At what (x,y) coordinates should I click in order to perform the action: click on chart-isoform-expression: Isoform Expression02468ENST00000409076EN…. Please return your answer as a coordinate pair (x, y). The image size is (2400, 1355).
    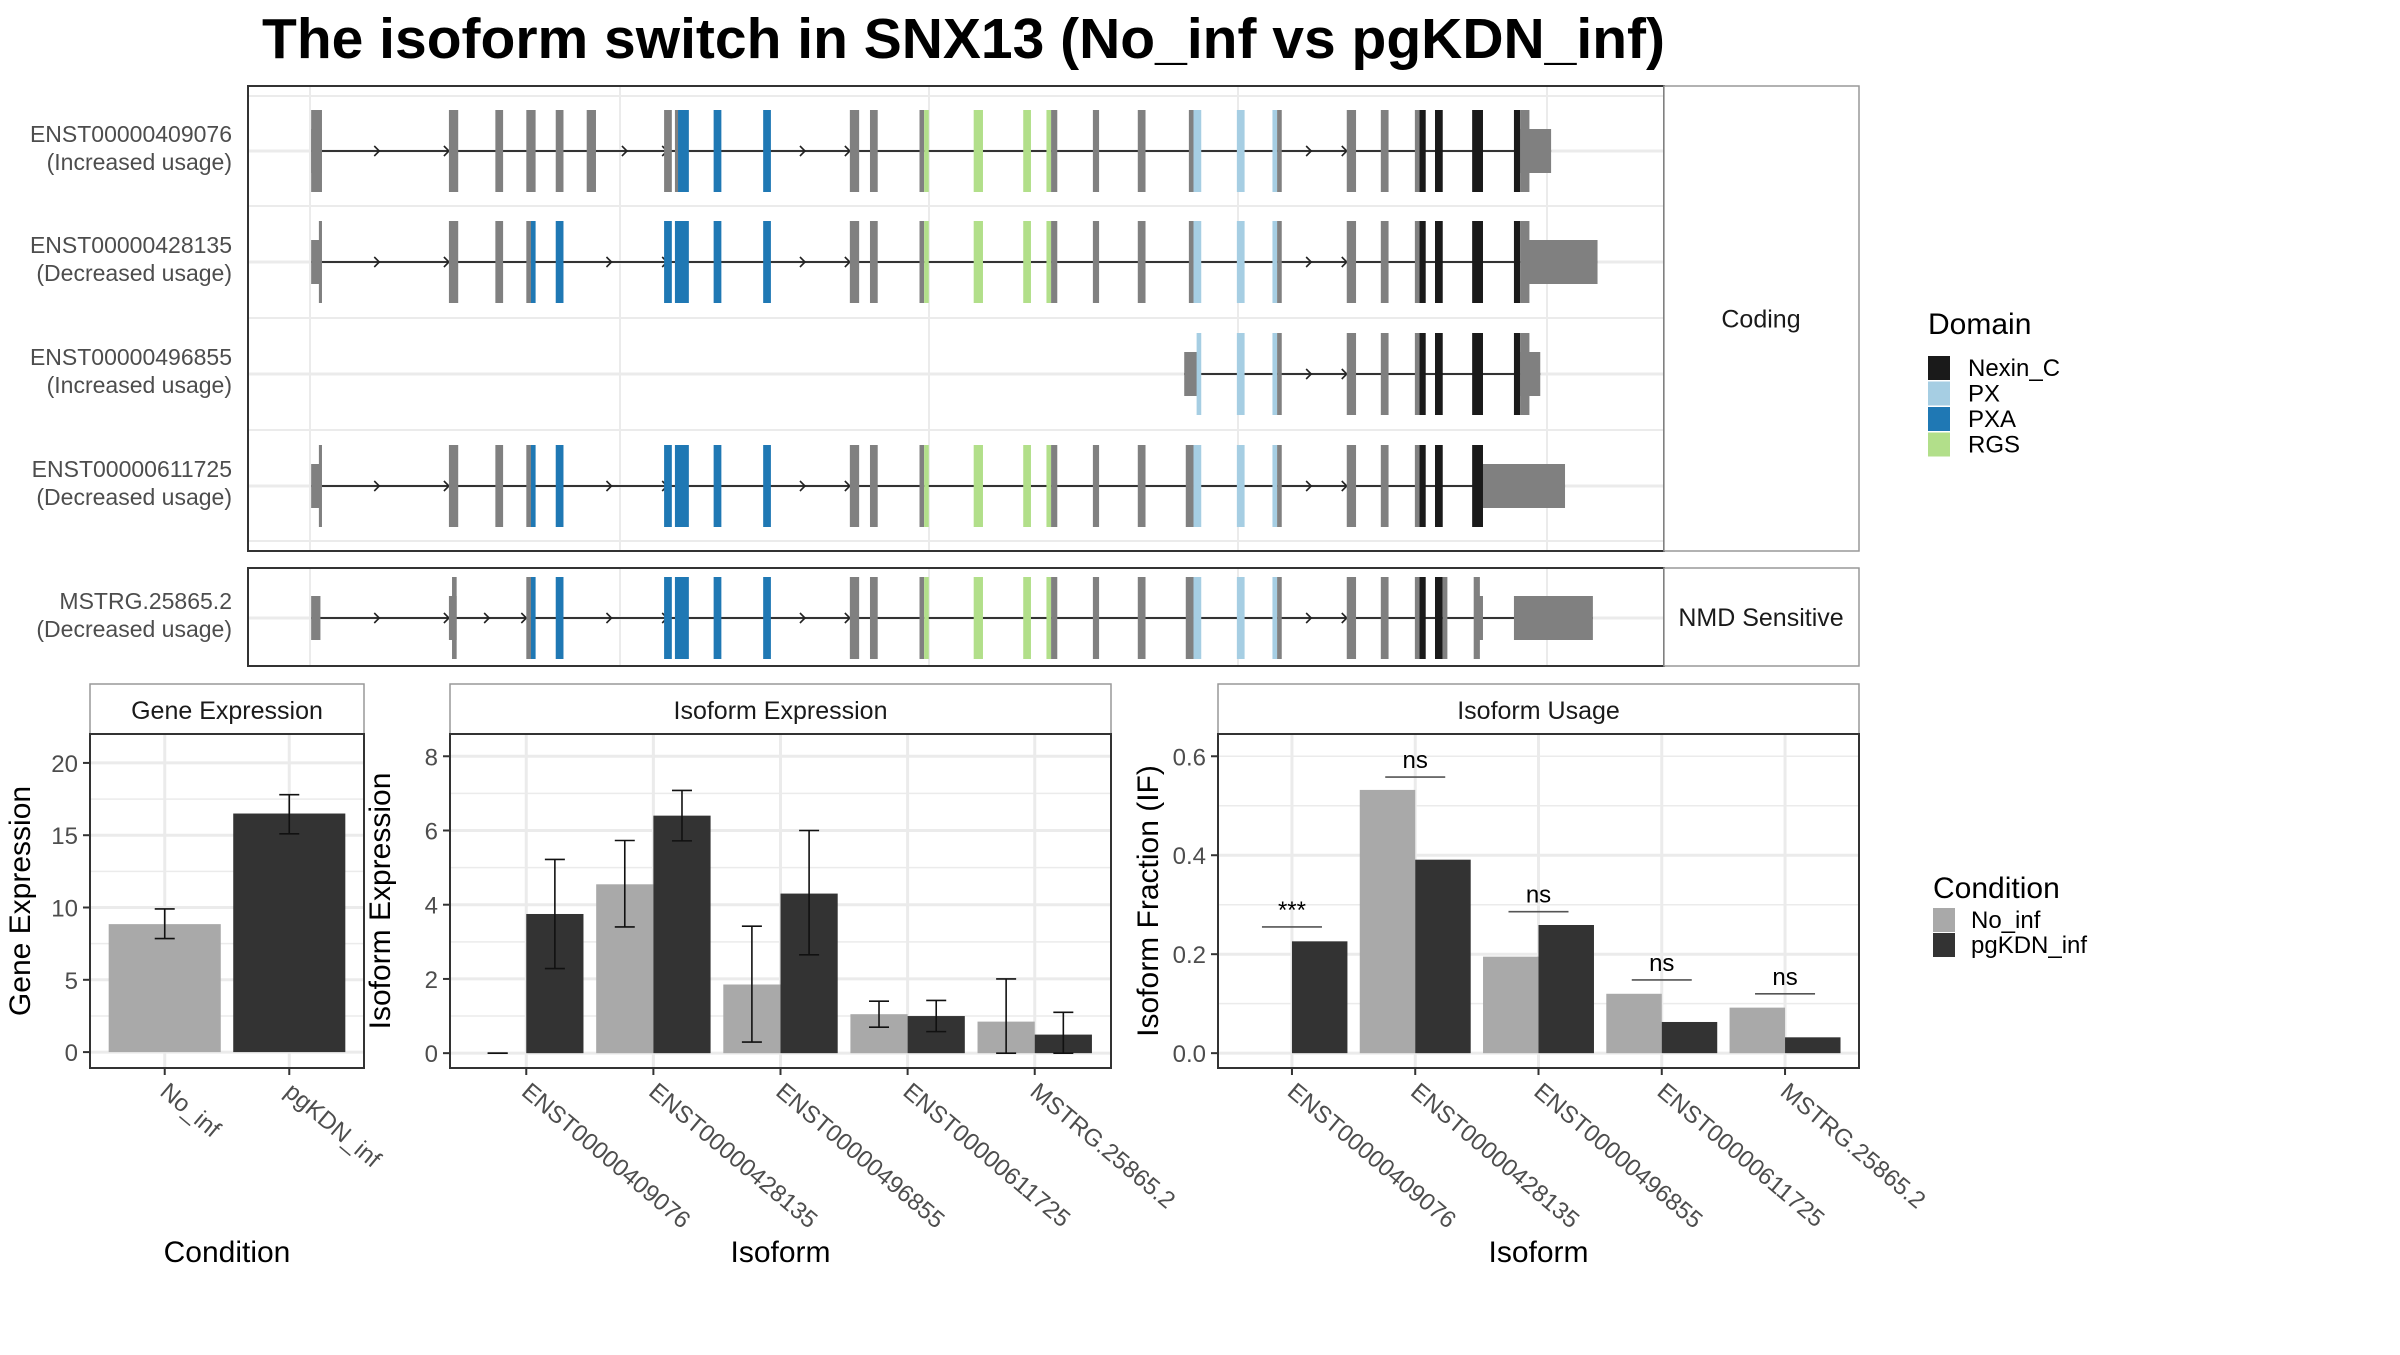
    Looking at the image, I should click on (772, 976).